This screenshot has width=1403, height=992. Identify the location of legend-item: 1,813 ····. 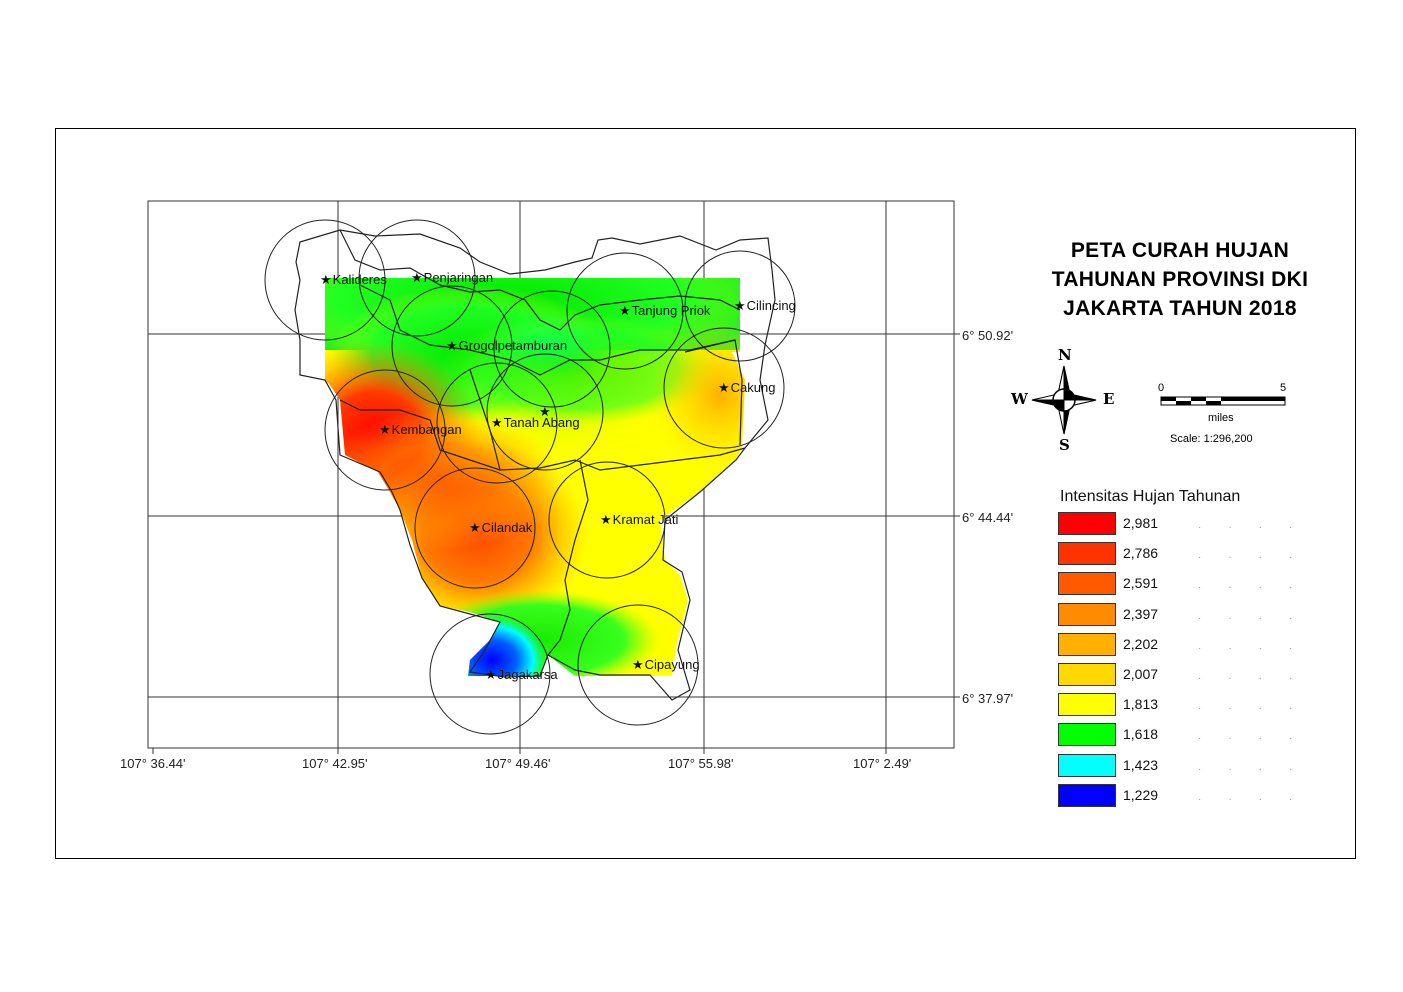
(1175, 706).